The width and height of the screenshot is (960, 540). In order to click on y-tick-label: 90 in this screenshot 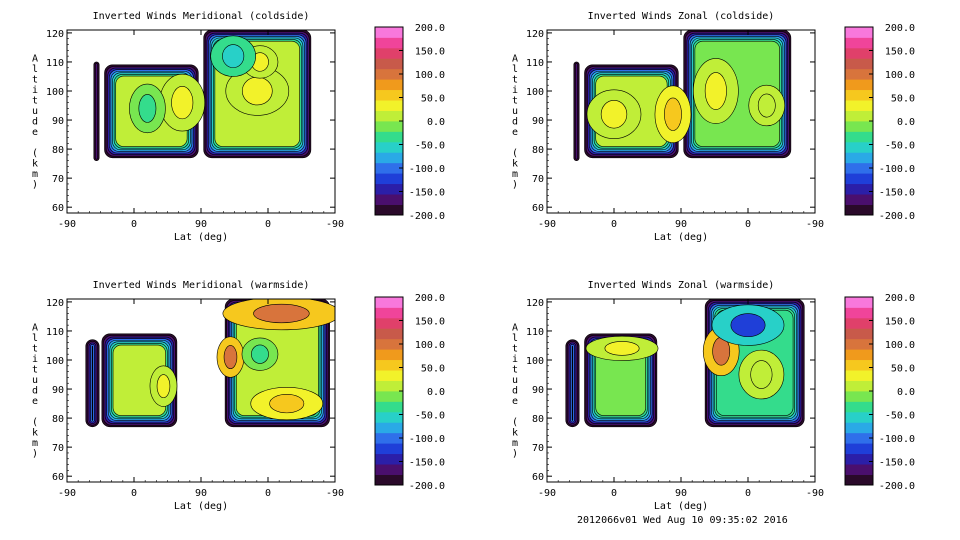, I will do `click(538, 121)`.